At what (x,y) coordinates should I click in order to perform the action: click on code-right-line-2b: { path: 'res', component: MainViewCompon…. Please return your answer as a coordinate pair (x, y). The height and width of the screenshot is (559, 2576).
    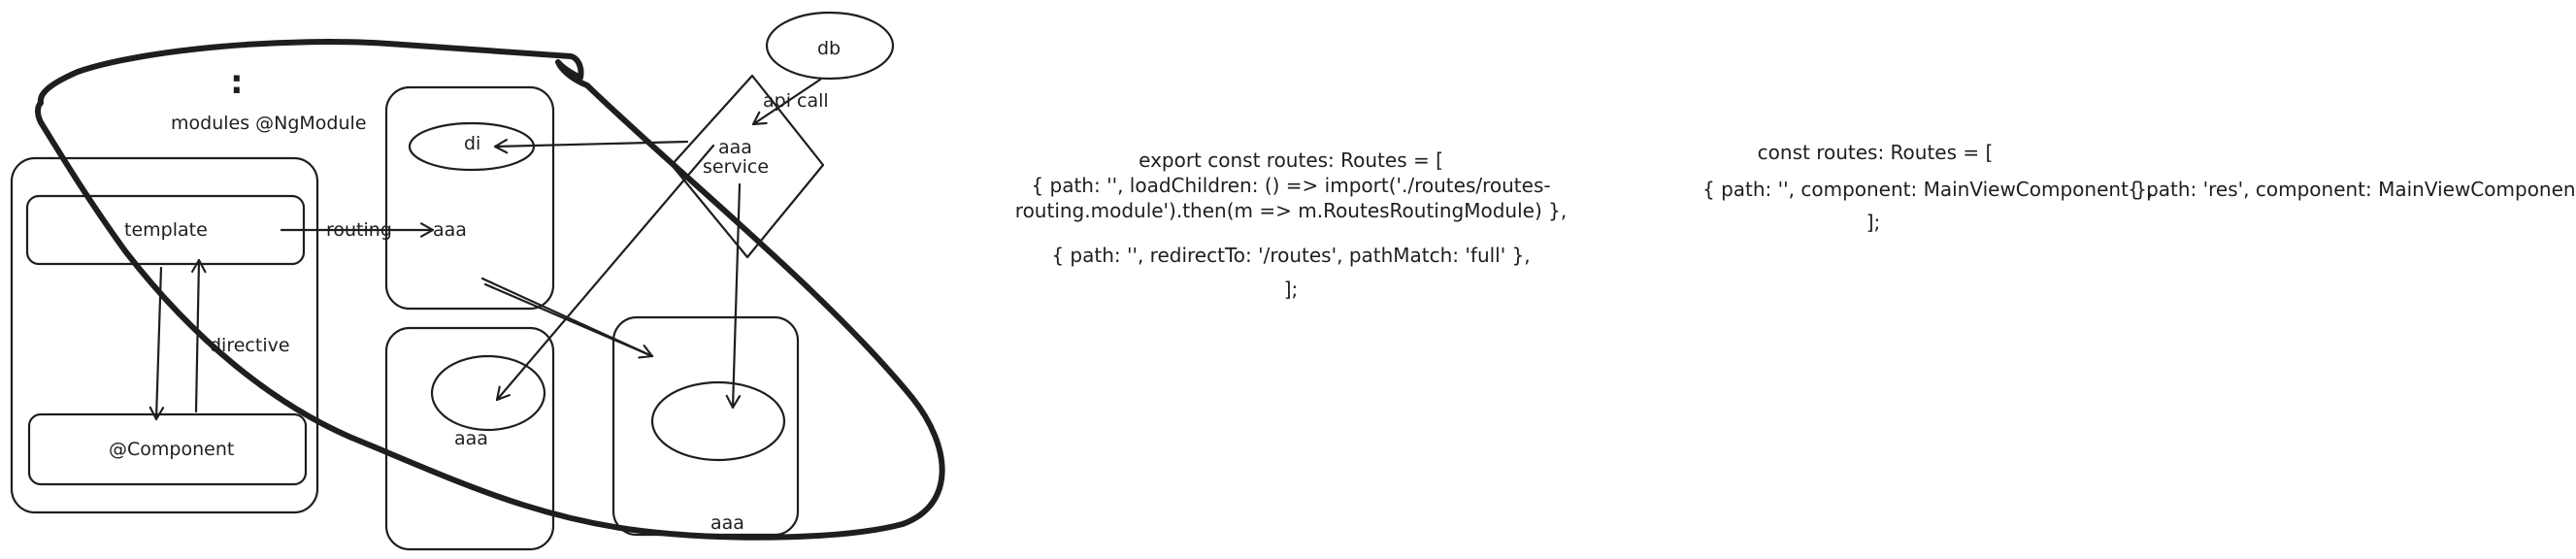
    Looking at the image, I should click on (2352, 189).